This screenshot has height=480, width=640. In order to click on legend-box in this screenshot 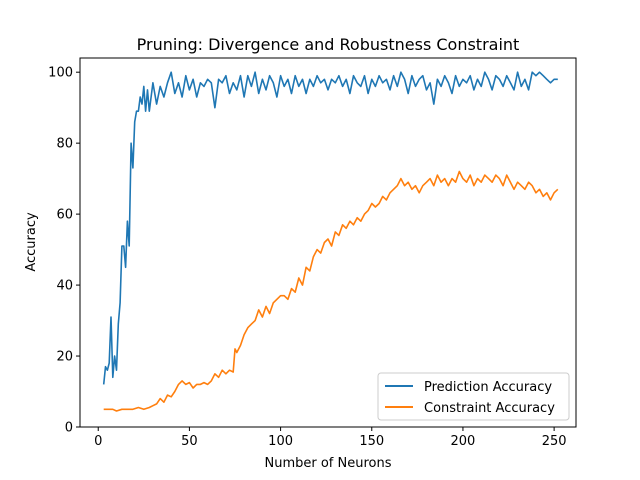, I will do `click(473, 396)`.